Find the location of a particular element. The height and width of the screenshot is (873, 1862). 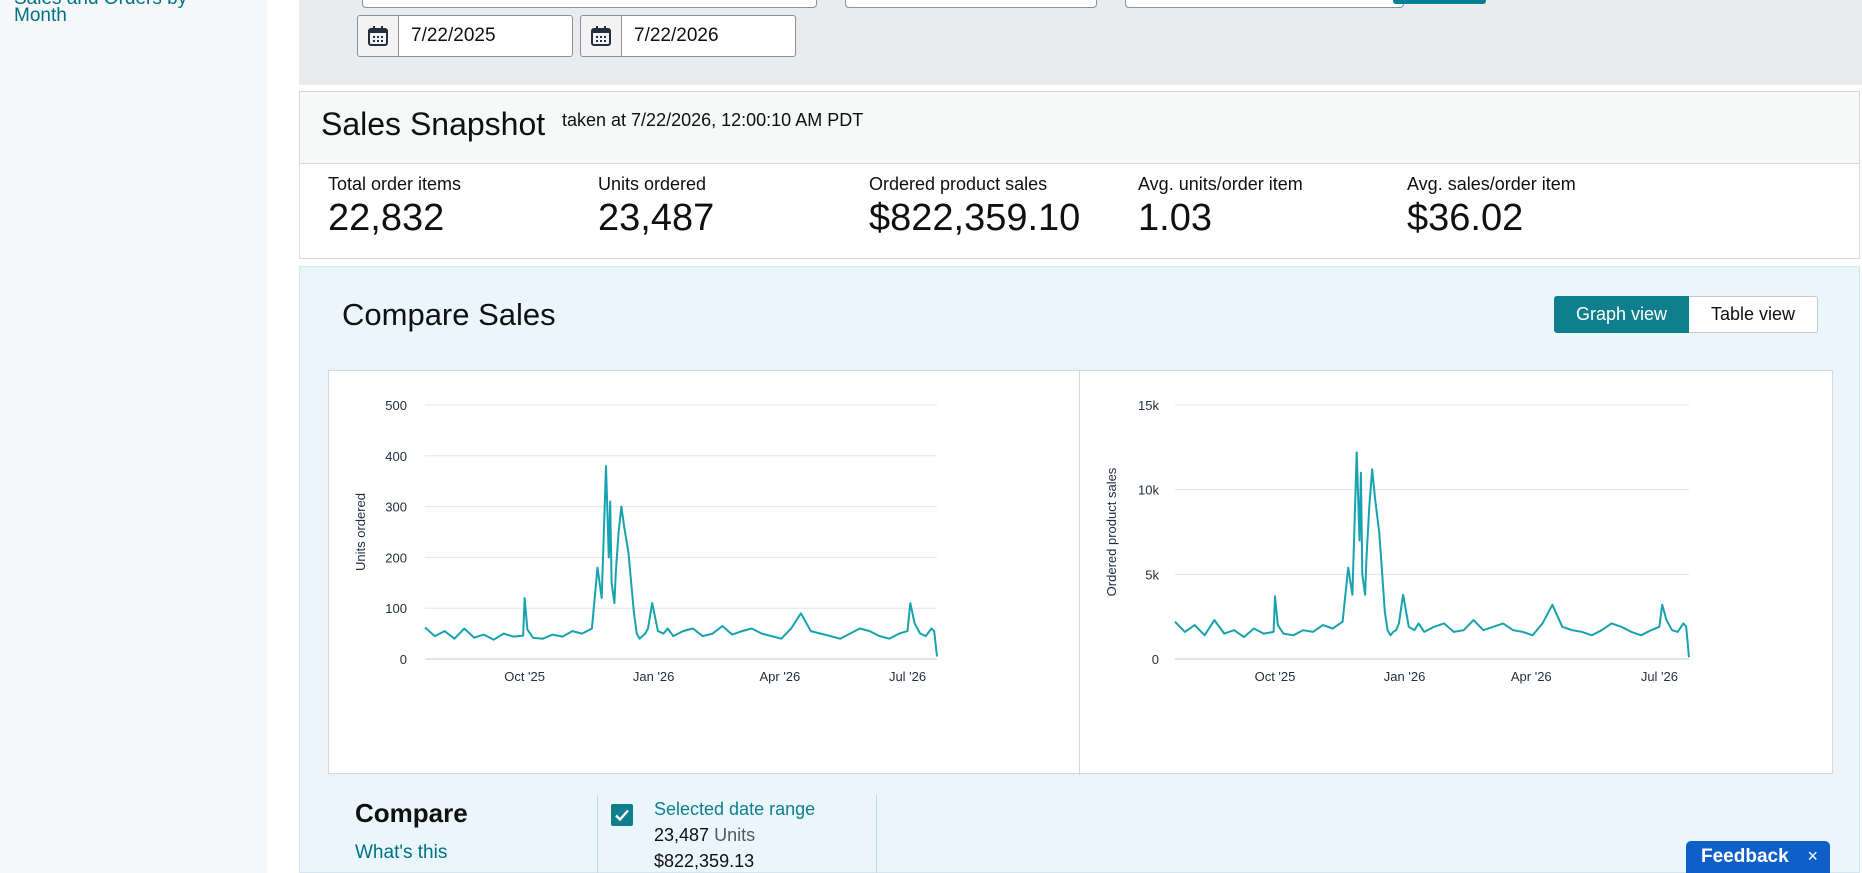

metric-value: 1.03 is located at coordinates (1175, 218).